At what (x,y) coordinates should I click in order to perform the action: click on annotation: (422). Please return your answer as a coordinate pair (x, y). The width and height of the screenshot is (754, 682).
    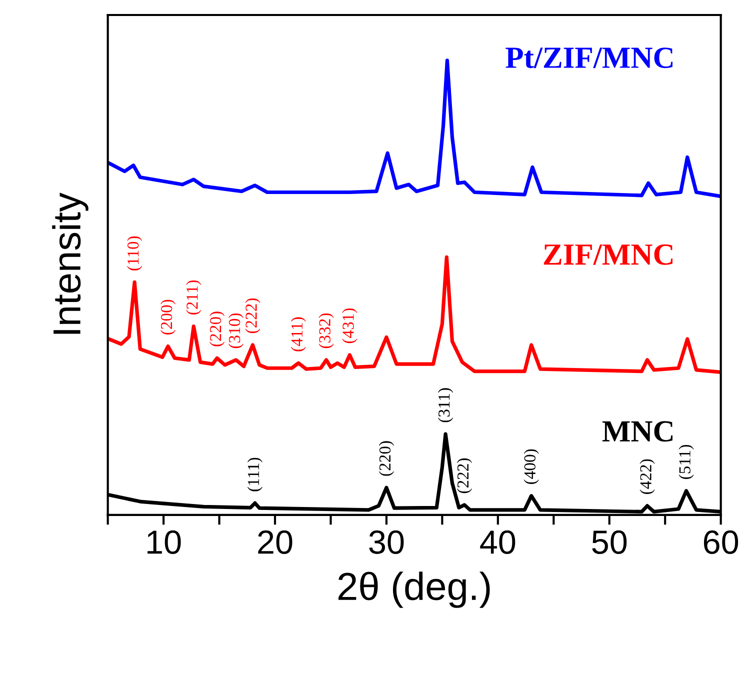
    Looking at the image, I should click on (647, 476).